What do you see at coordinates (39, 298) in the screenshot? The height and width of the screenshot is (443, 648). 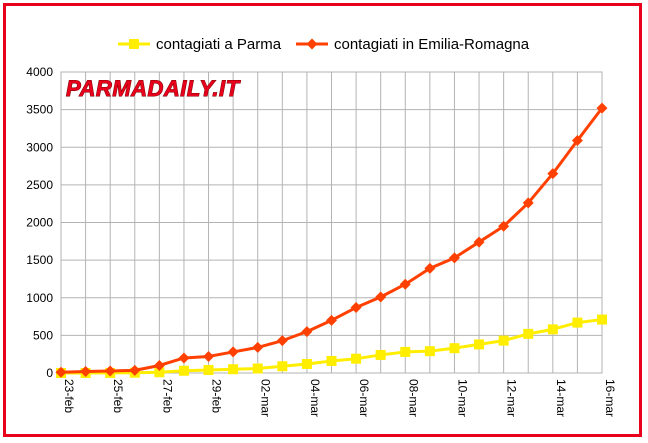 I see `y-tick-label: 1000` at bounding box center [39, 298].